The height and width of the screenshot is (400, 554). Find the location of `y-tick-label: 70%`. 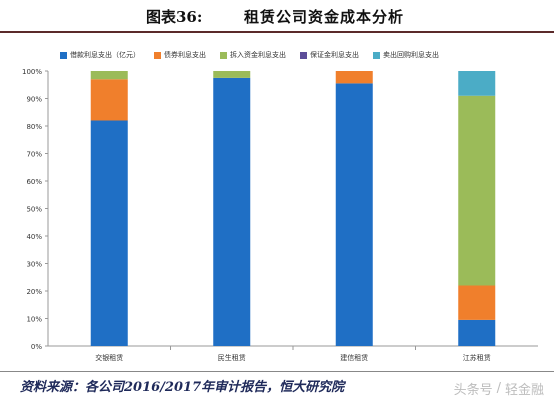

y-tick-label: 70% is located at coordinates (34, 155).